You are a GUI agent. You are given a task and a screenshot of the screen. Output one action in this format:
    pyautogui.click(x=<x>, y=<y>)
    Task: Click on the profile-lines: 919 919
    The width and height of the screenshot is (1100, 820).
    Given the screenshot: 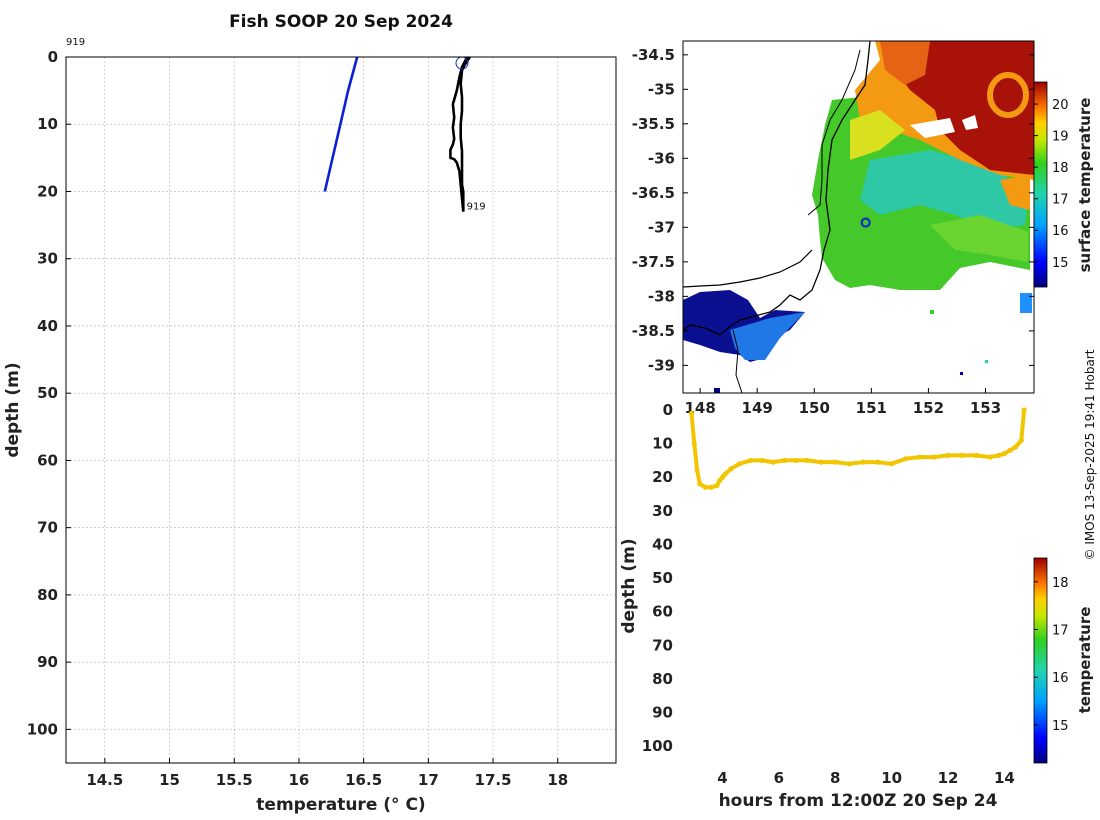 What is the action you would take?
    pyautogui.click(x=276, y=125)
    